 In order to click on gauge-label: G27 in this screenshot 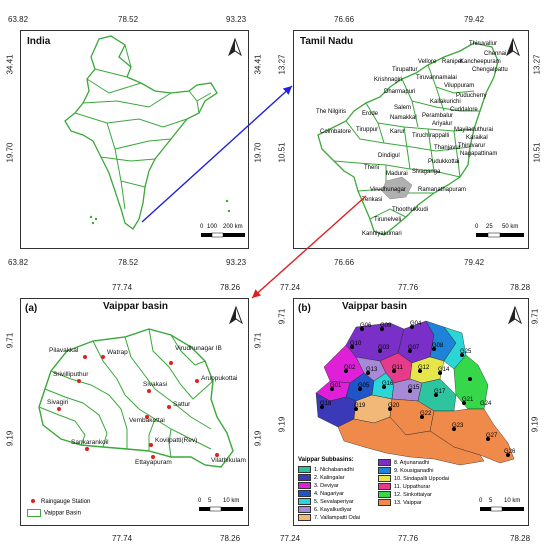, I will do `click(492, 436)`.